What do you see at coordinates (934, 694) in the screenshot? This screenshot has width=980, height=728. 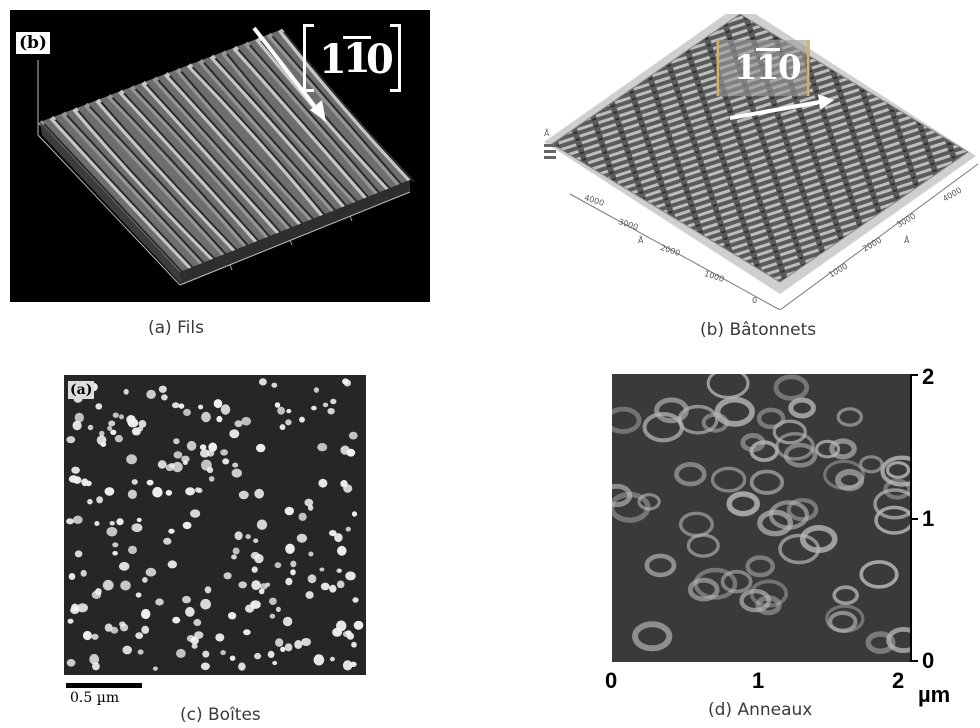 I see `rings-unit-label: µm` at bounding box center [934, 694].